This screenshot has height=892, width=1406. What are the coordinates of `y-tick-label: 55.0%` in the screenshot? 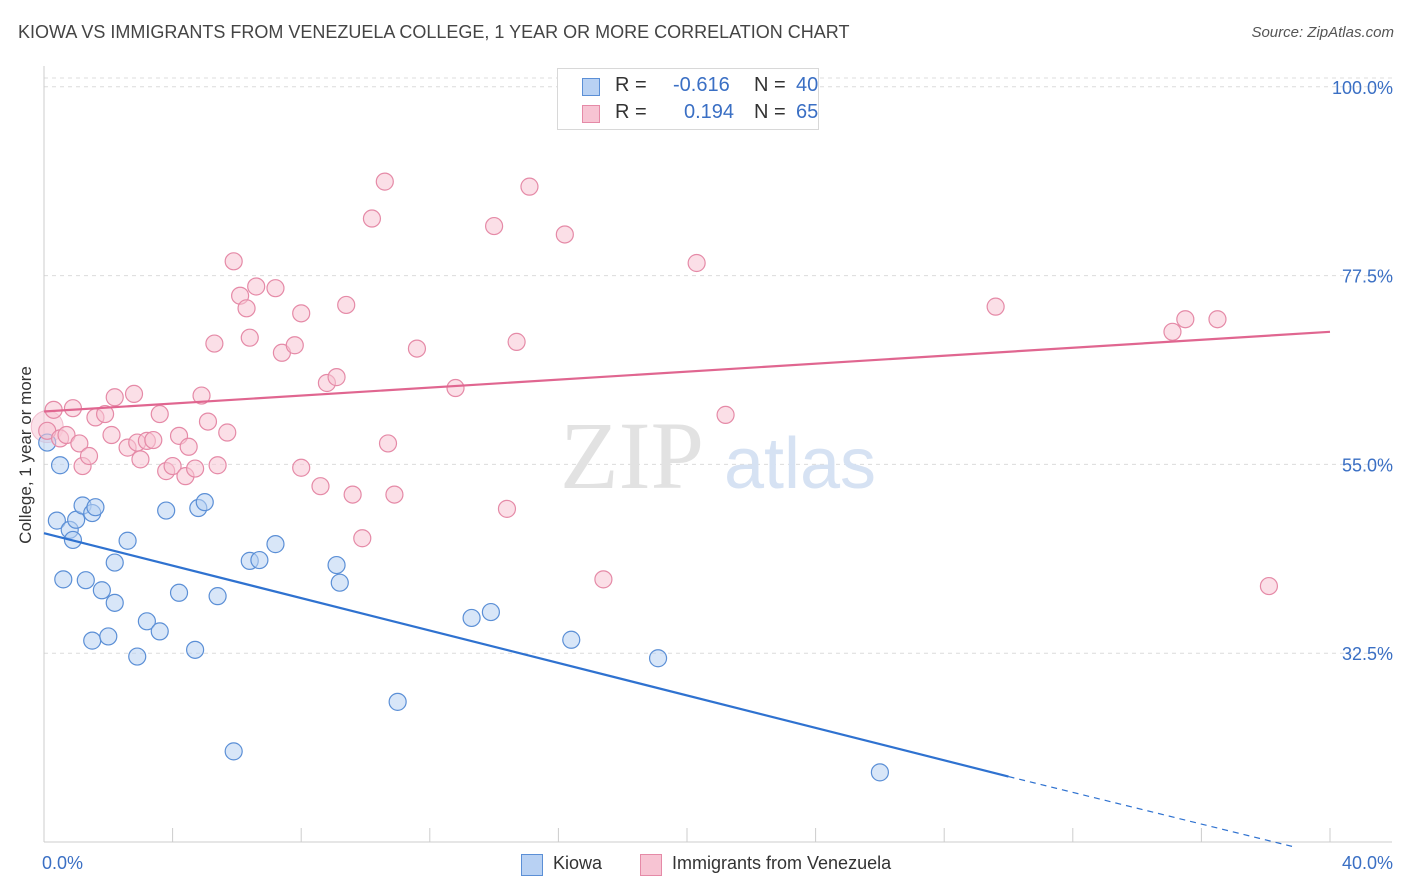 It's located at (1367, 465).